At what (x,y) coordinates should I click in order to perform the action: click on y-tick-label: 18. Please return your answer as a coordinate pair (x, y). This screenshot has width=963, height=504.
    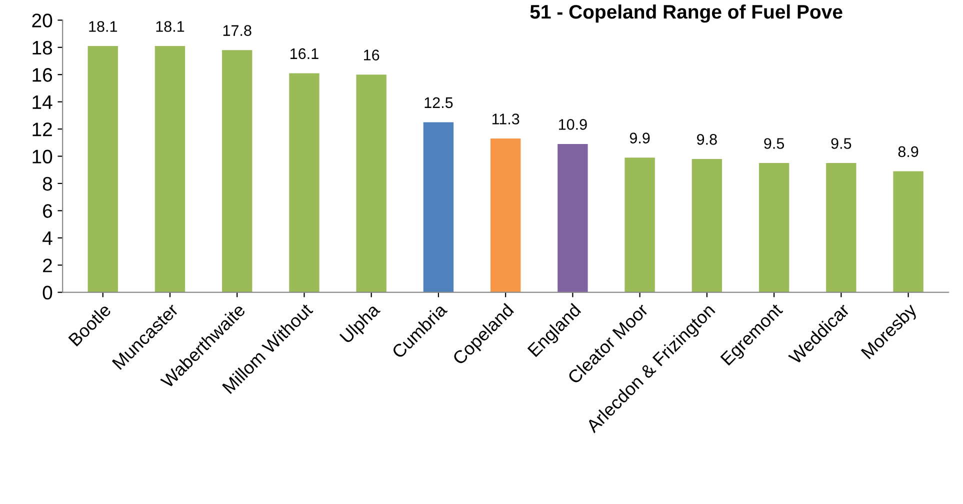
    Looking at the image, I should click on (42, 47).